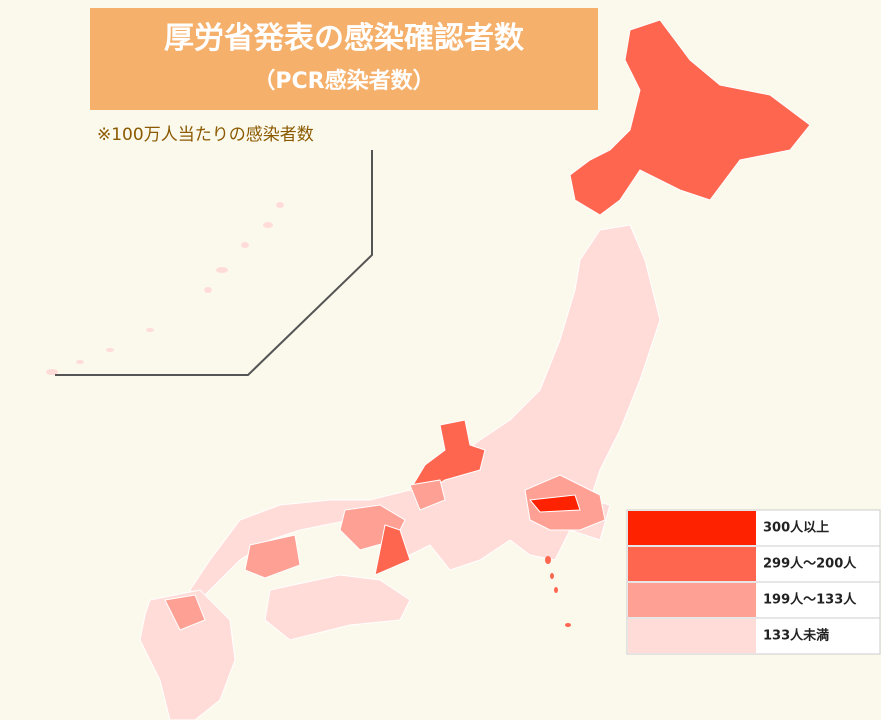 This screenshot has width=881, height=720. I want to click on okinawa-islands, so click(165, 288).